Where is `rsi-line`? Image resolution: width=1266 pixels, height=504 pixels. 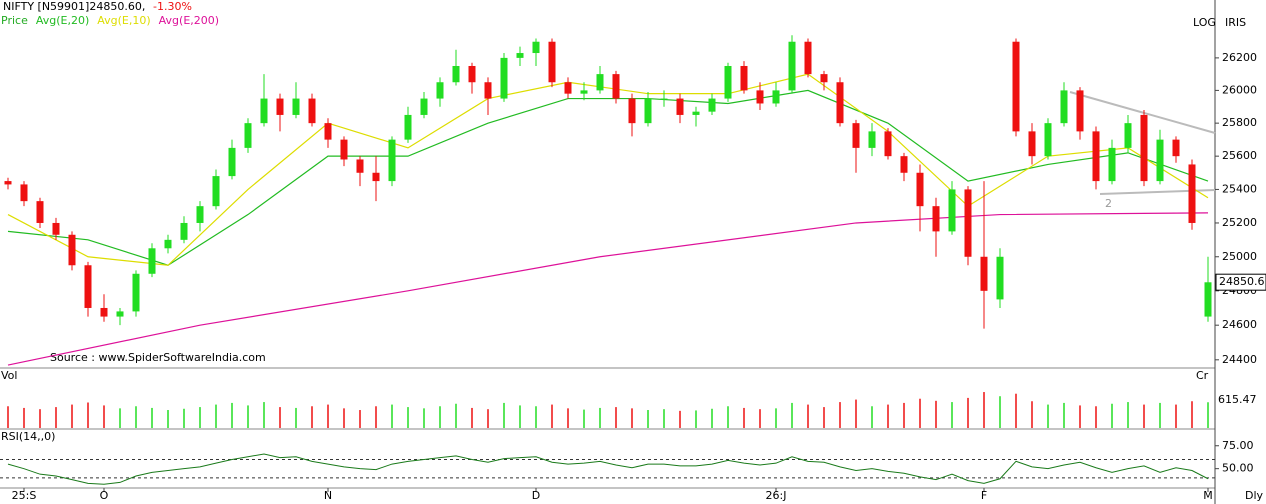
rsi-line is located at coordinates (608, 469).